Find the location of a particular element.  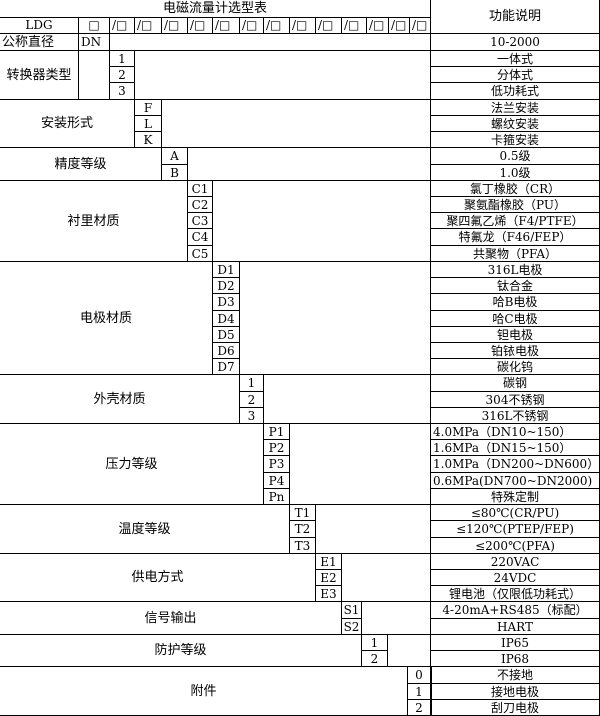

option-description: 4.0MPa（DN10~150） is located at coordinates (515, 432).